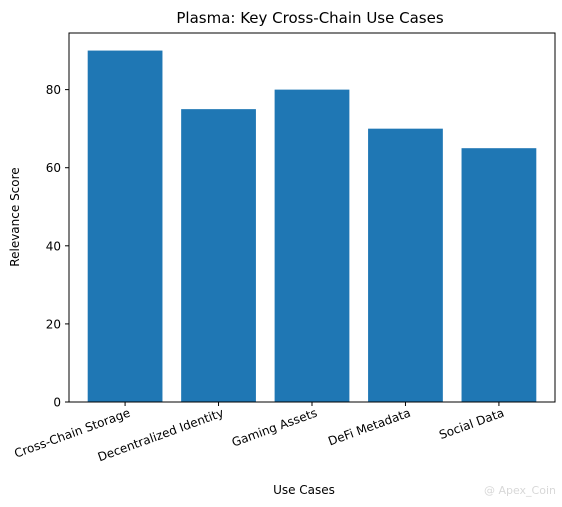  I want to click on y-tick-label: 40, so click(53, 246).